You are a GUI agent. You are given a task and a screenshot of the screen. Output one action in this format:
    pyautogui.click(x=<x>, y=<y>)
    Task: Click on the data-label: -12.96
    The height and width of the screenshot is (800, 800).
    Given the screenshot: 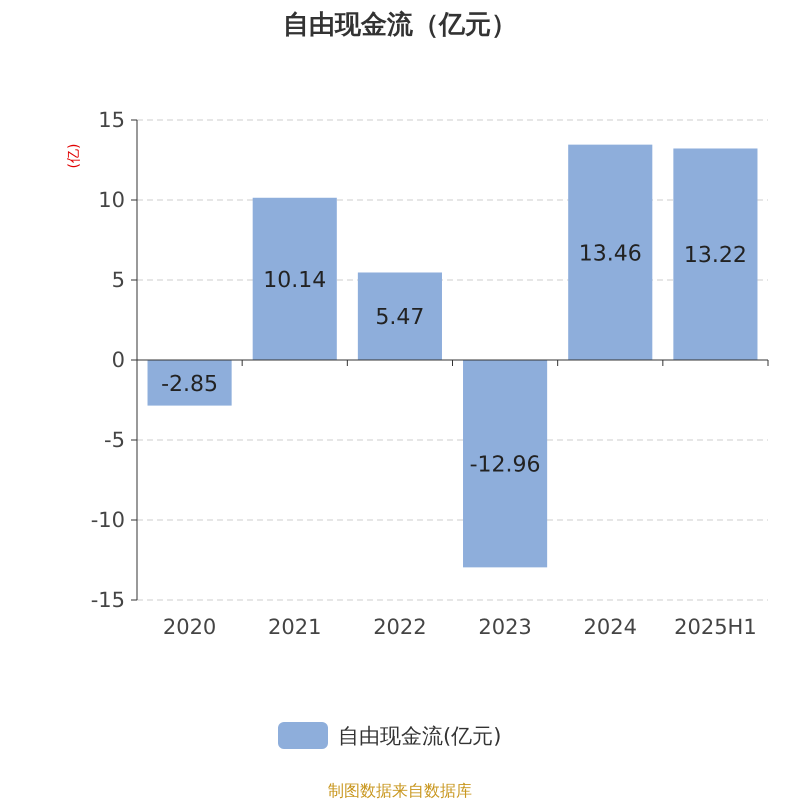 What is the action you would take?
    pyautogui.click(x=505, y=465)
    